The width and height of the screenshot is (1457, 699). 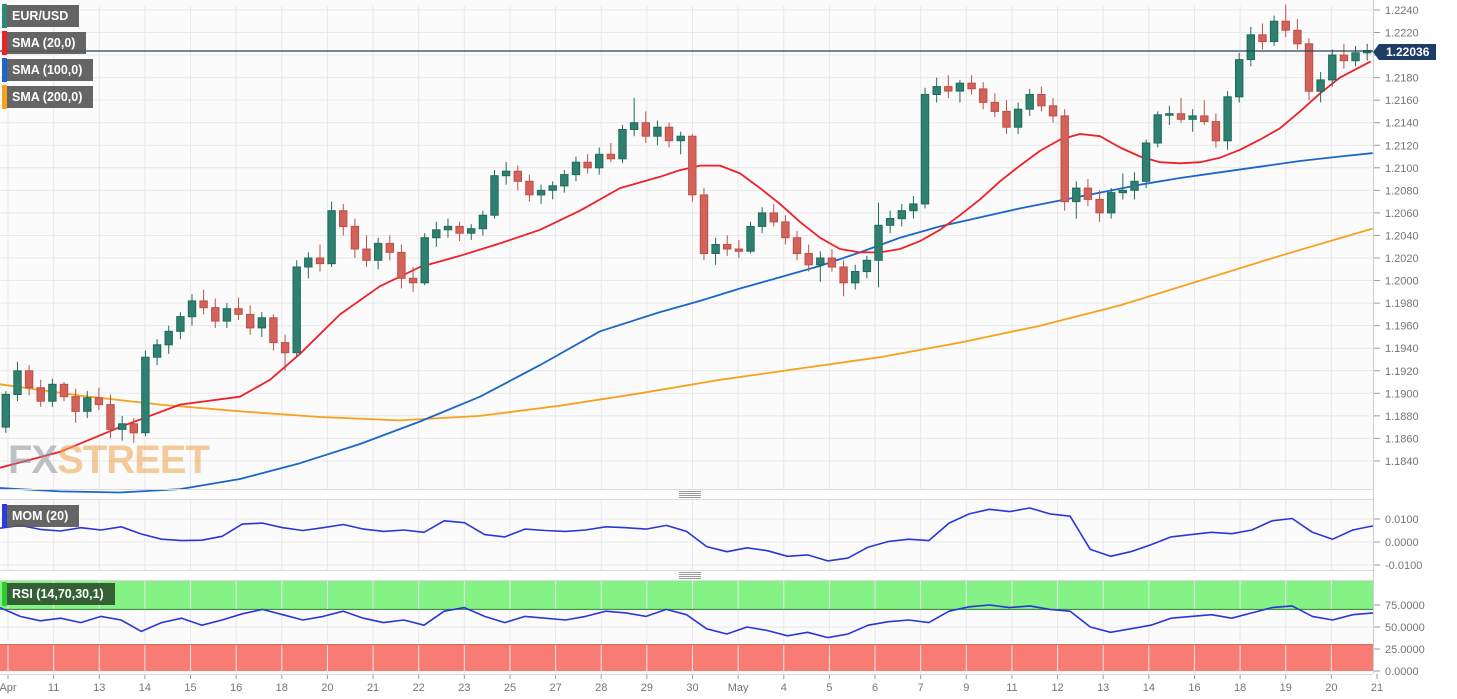 I want to click on panel-splitter-mom-rsi, so click(x=690, y=575).